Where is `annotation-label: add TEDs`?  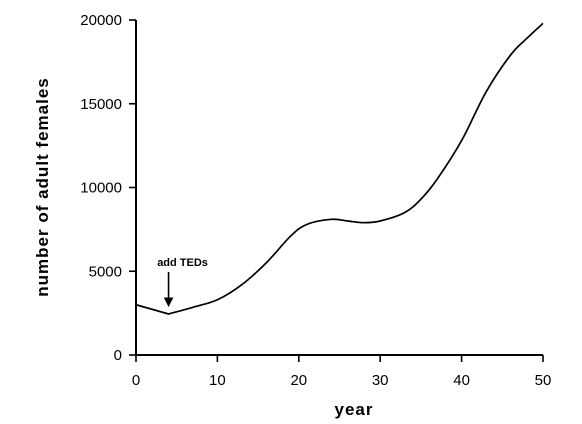
annotation-label: add TEDs is located at coordinates (182, 263).